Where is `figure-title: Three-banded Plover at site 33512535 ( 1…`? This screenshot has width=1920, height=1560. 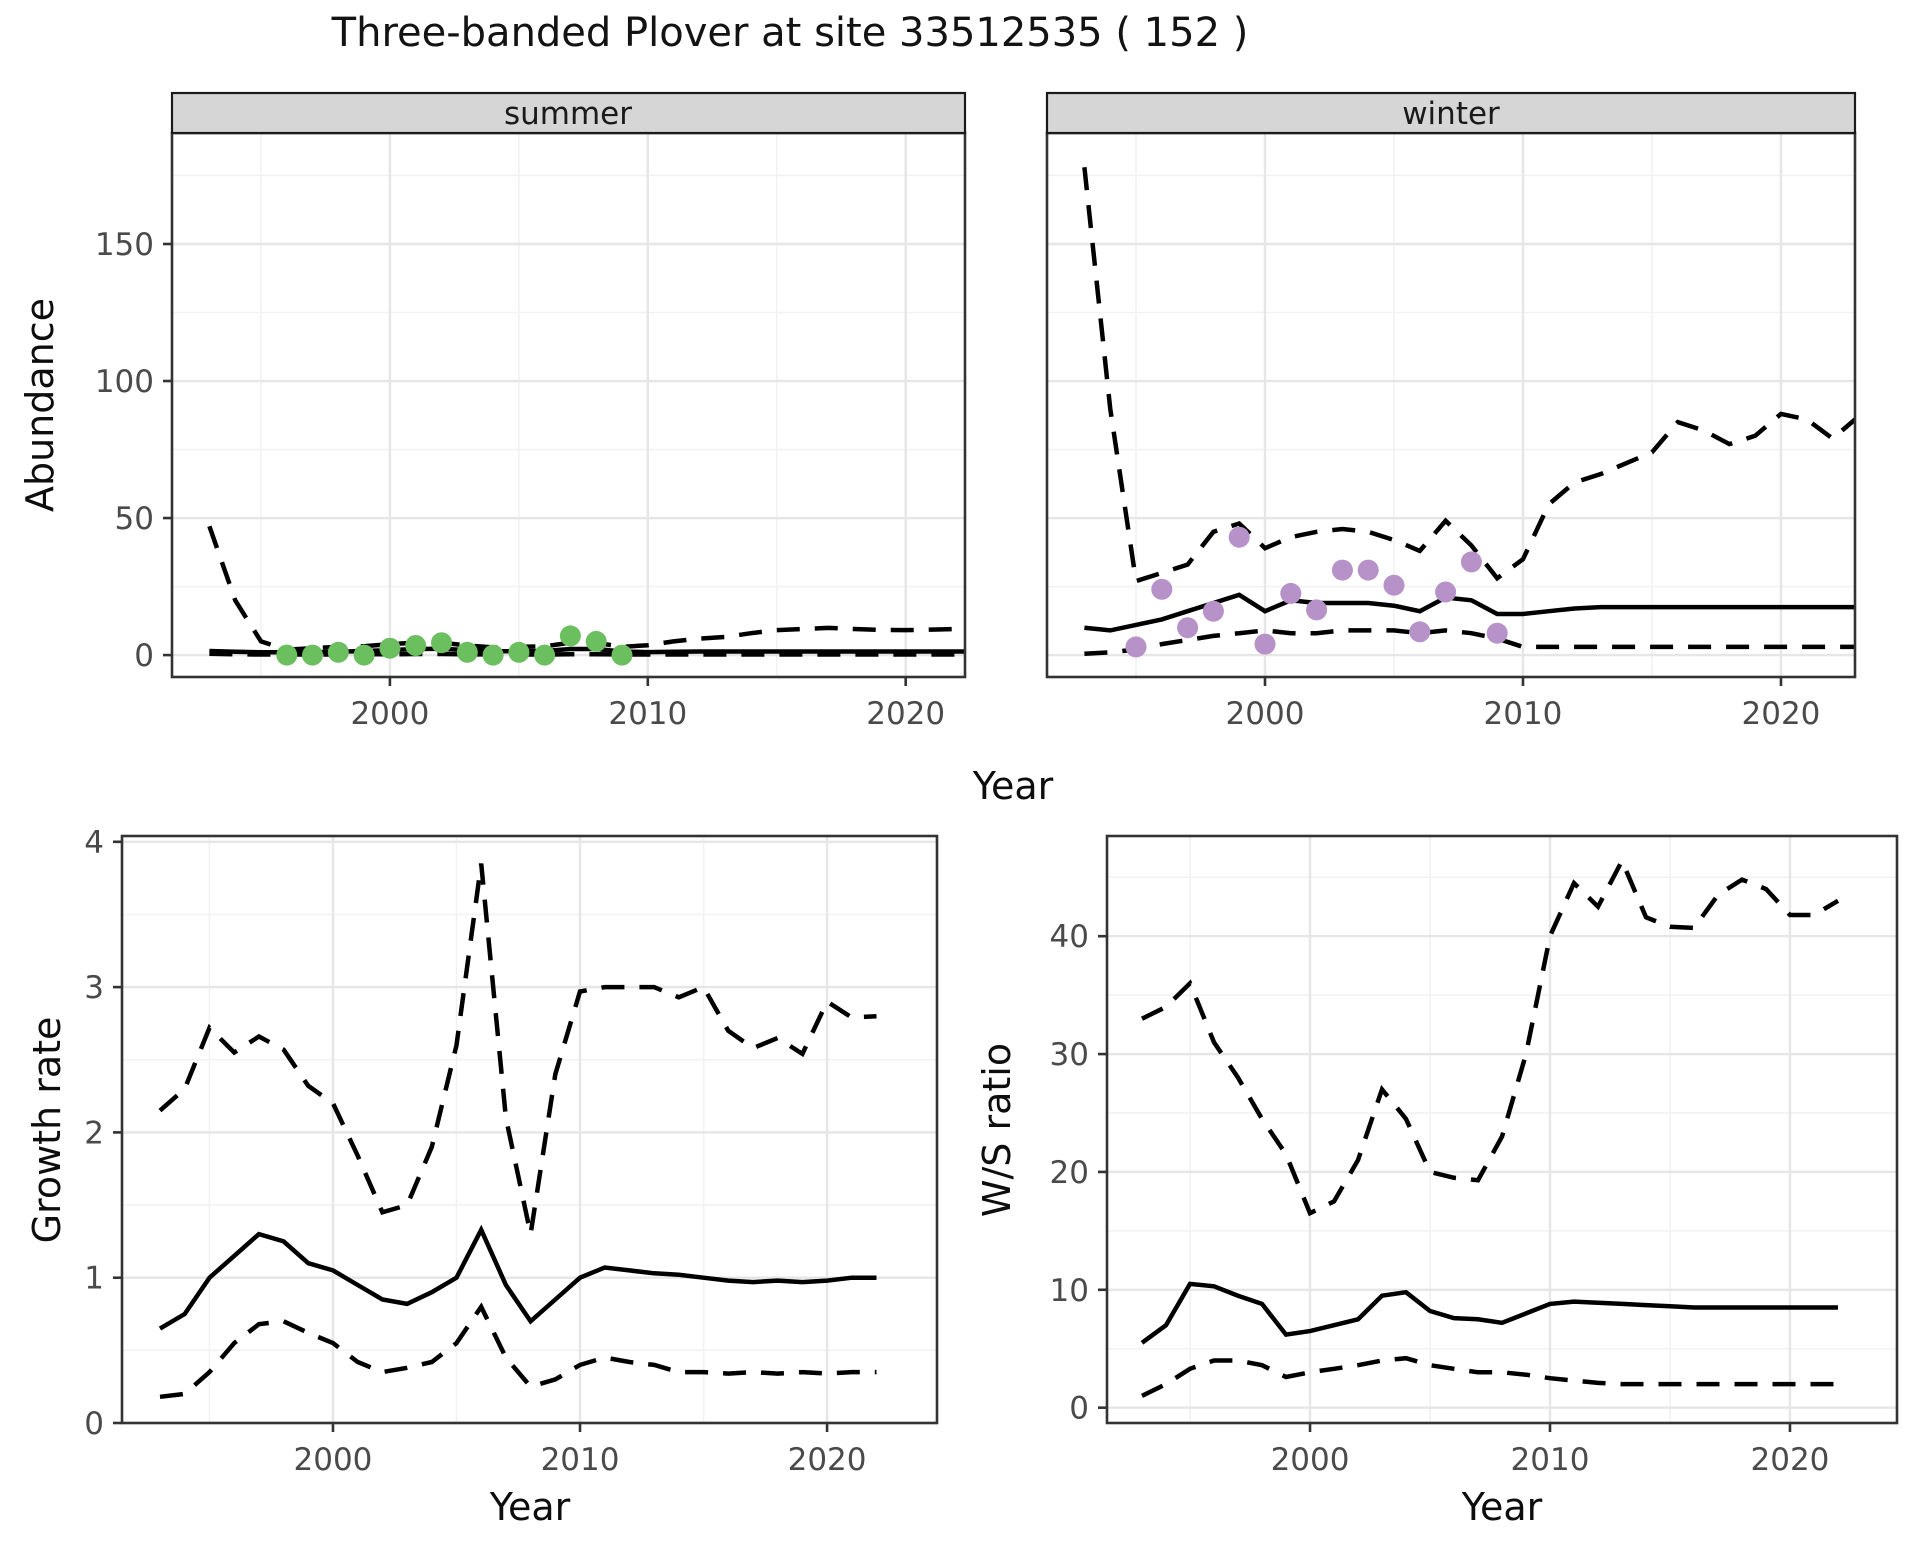
figure-title: Three-banded Plover at site 33512535 ( 1… is located at coordinates (790, 33).